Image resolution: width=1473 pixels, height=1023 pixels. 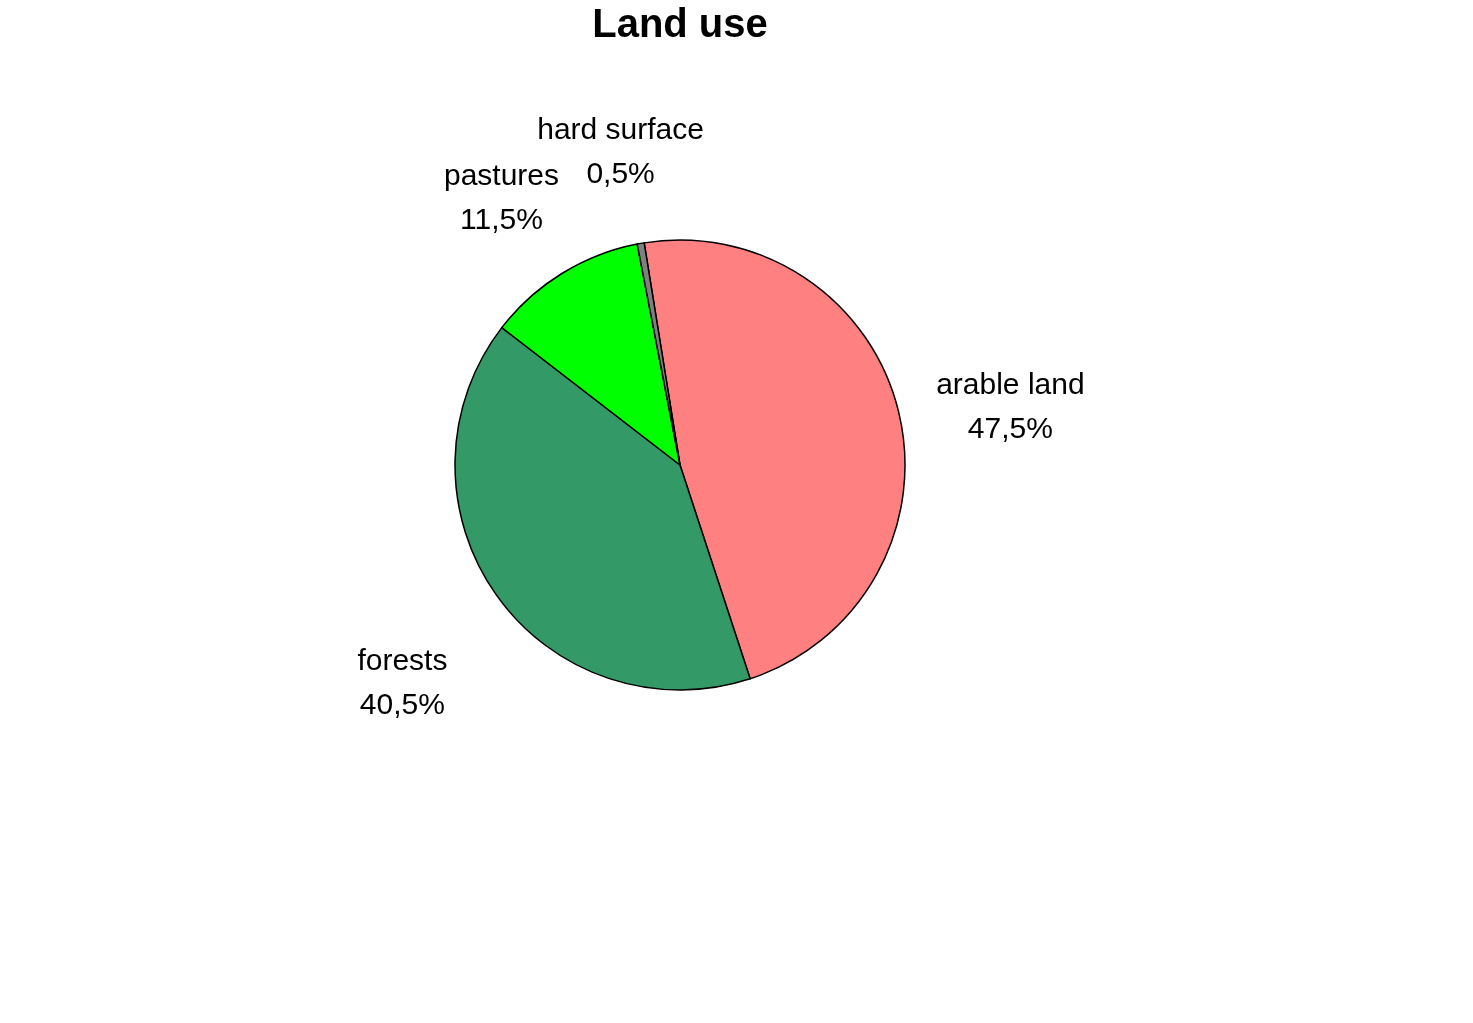 What do you see at coordinates (402, 704) in the screenshot?
I see `data-label: 40,5%` at bounding box center [402, 704].